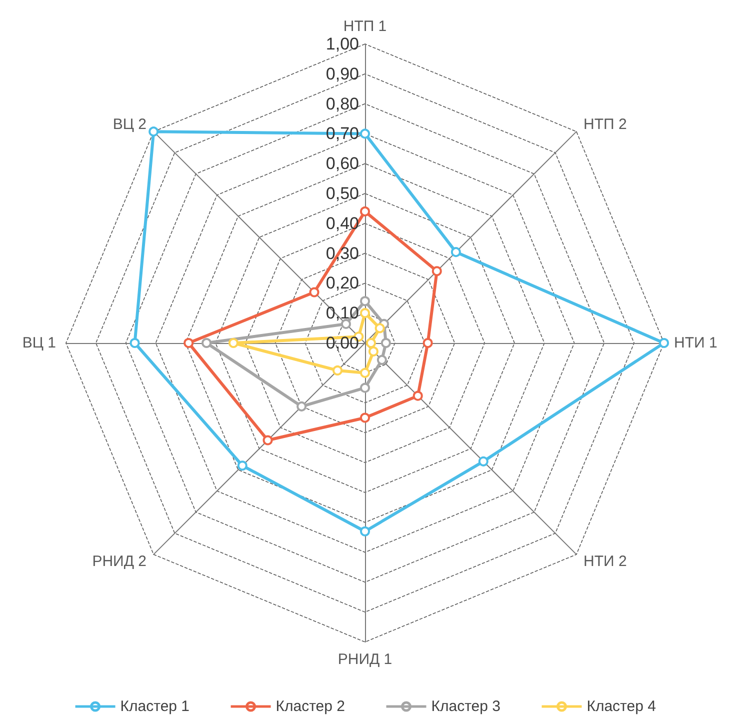 The width and height of the screenshot is (730, 727). What do you see at coordinates (129, 125) in the screenshot?
I see `spoke-label: ВЦ 2` at bounding box center [129, 125].